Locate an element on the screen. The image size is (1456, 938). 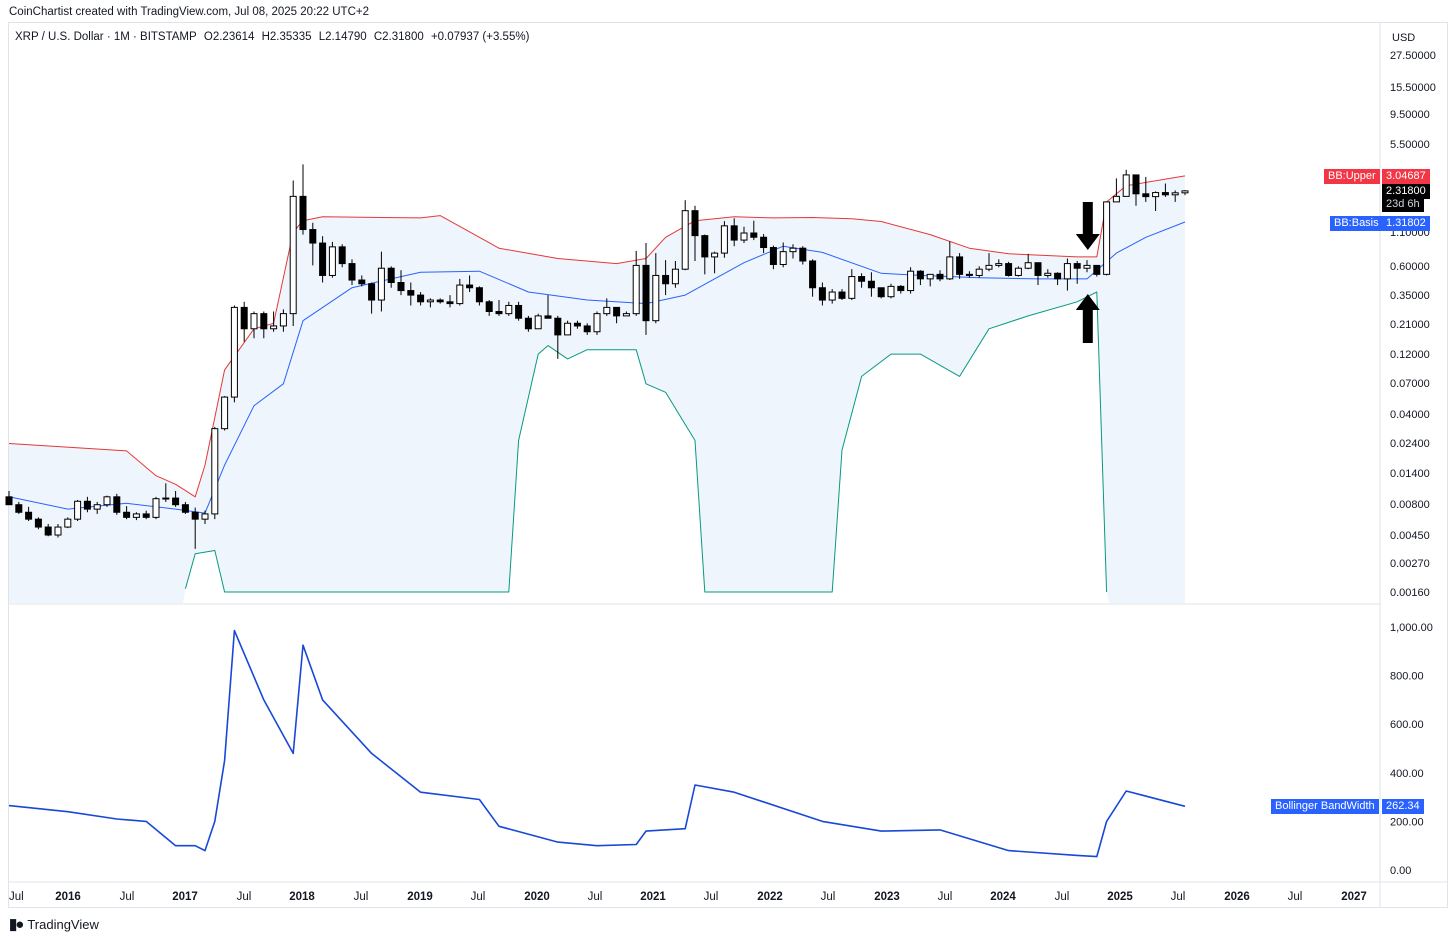
price-tick-label: 0.00450 is located at coordinates (1410, 536).